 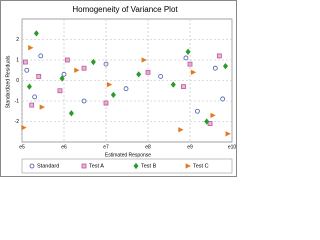 What do you see at coordinates (17, 101) in the screenshot?
I see `y-tick-label: -1` at bounding box center [17, 101].